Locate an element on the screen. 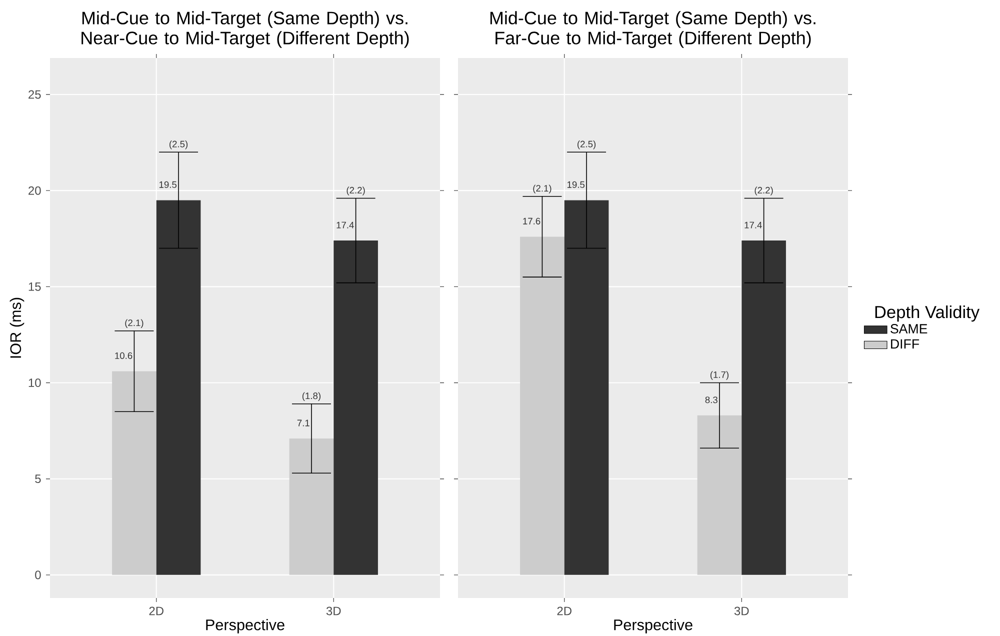 Image resolution: width=1000 pixels, height=636 pixels. annotation: (1.7) is located at coordinates (719, 375).